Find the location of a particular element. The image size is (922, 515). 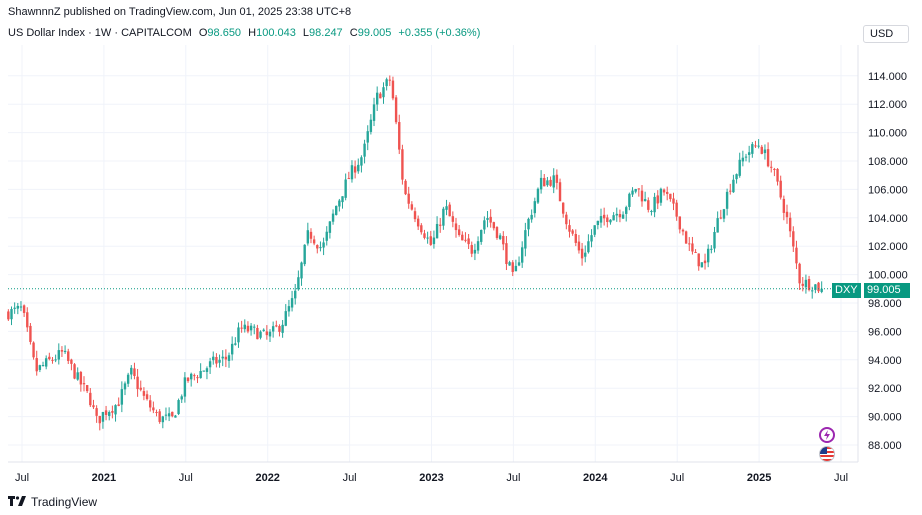

flash-event-icon is located at coordinates (827, 435).